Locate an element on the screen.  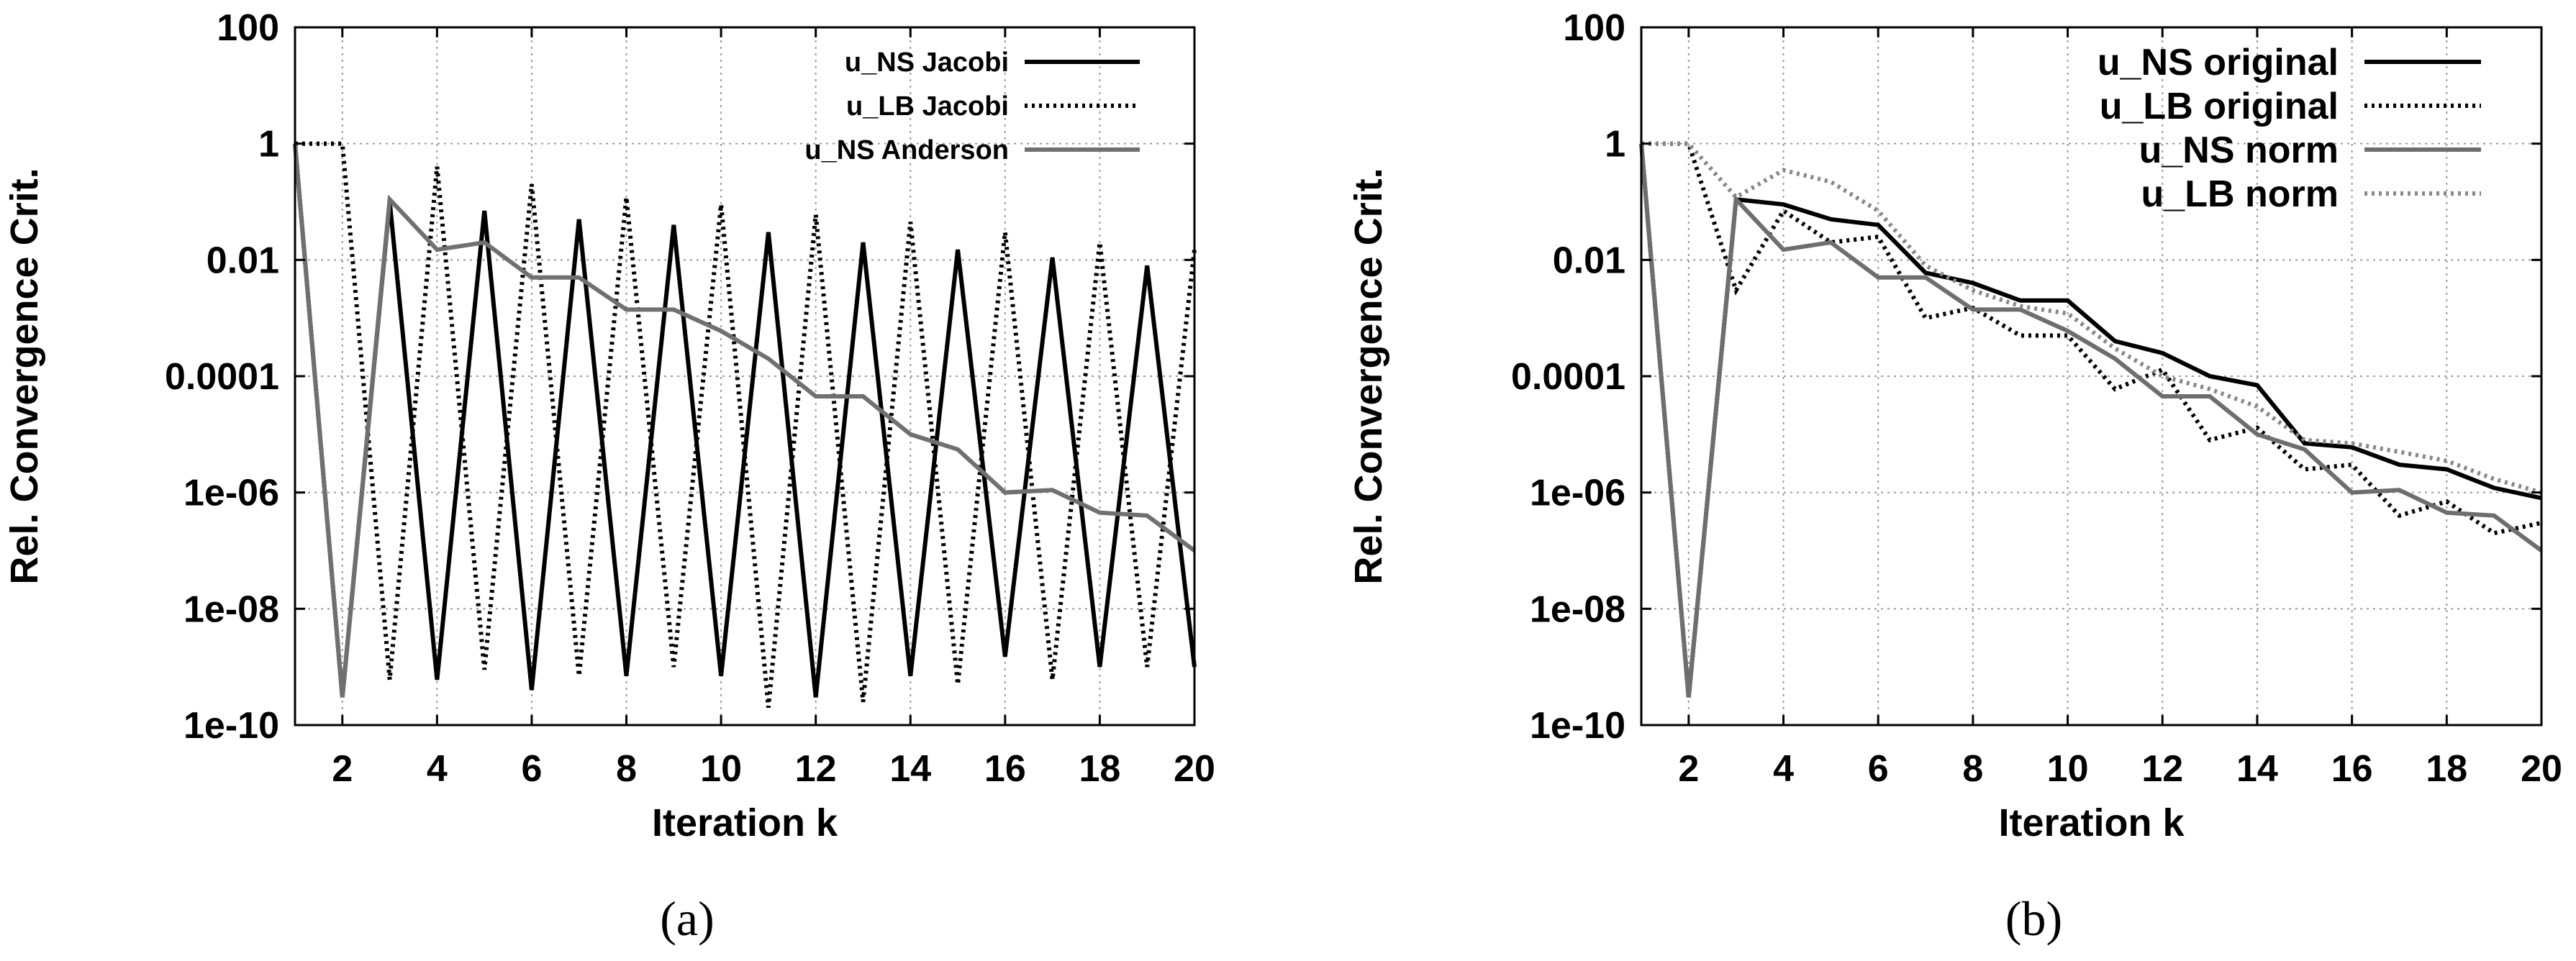
panel-b-y-tick-label: 1e-10 is located at coordinates (1577, 726).